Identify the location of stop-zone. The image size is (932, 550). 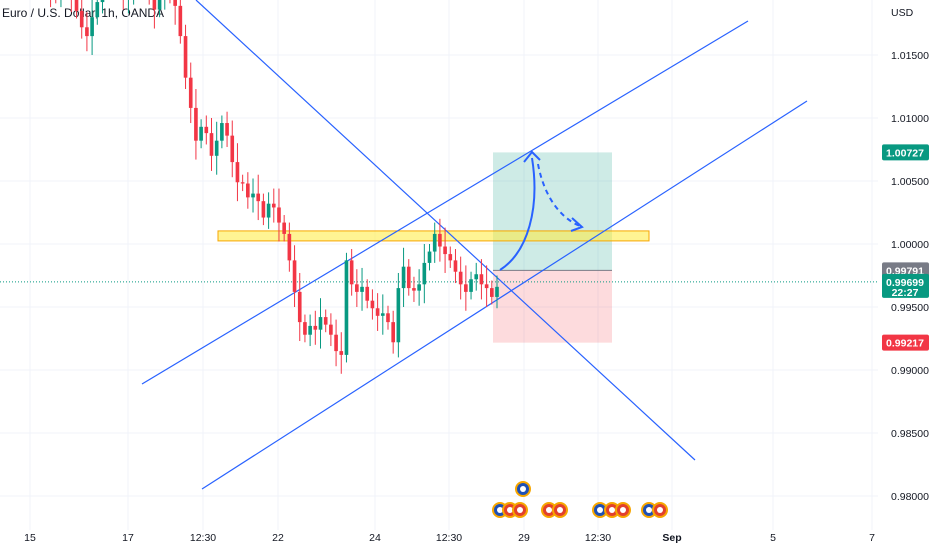
(552, 306).